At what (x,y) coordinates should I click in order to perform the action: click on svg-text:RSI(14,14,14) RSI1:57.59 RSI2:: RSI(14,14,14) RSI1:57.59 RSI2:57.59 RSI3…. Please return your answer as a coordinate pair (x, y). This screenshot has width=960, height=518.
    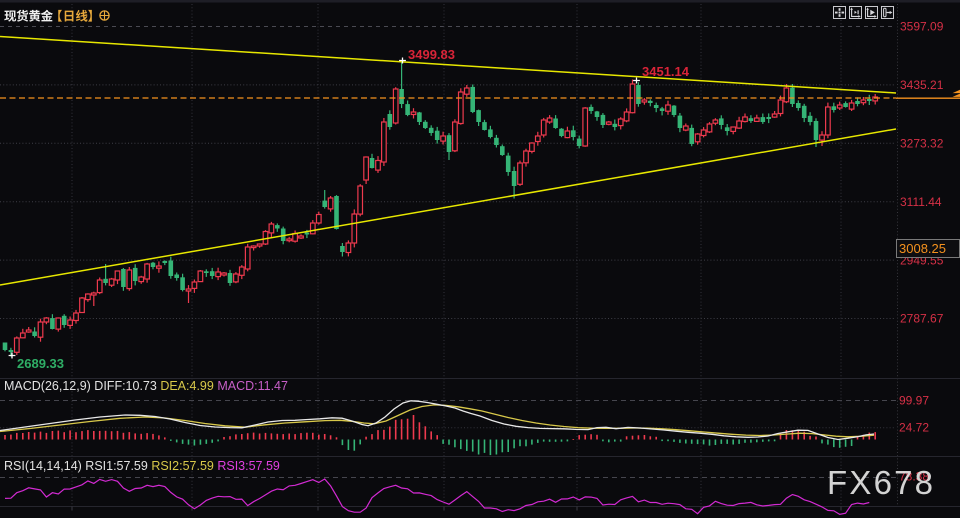
    Looking at the image, I should click on (142, 466).